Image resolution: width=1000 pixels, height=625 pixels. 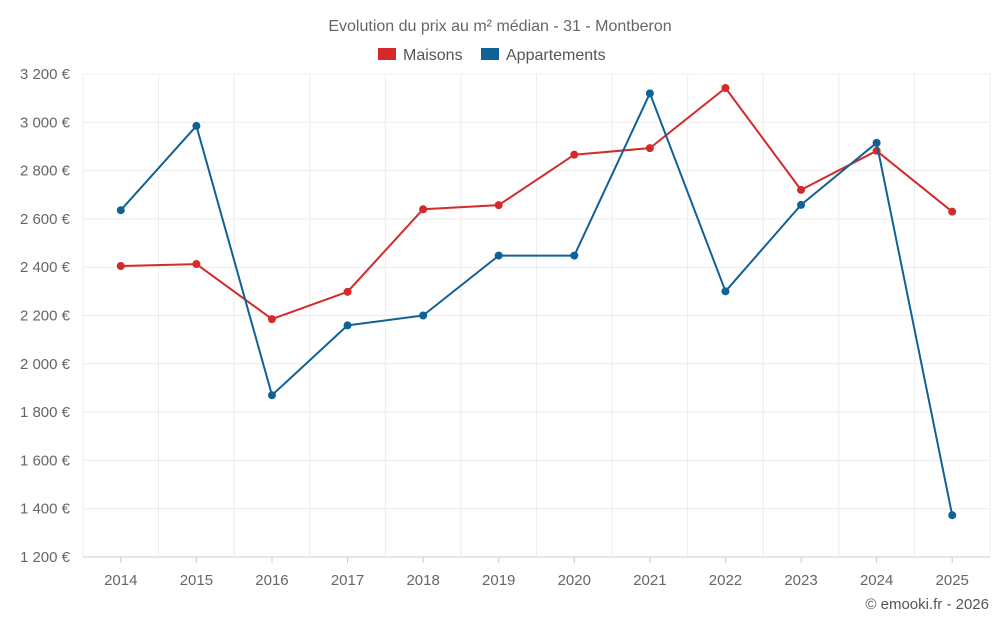 What do you see at coordinates (45, 557) in the screenshot?
I see `y-tick-label: 1 200 €` at bounding box center [45, 557].